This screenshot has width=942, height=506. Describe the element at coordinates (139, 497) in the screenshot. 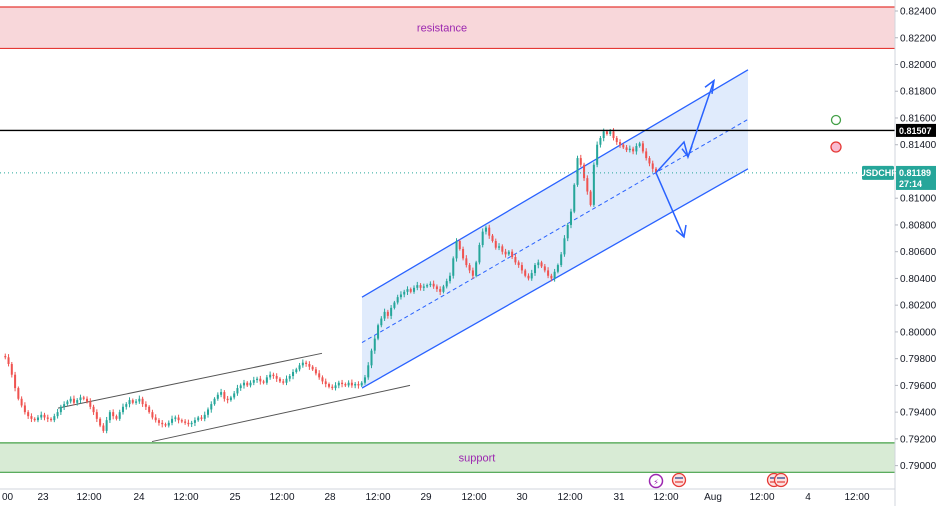

I see `time-tick-label: 24` at that location.